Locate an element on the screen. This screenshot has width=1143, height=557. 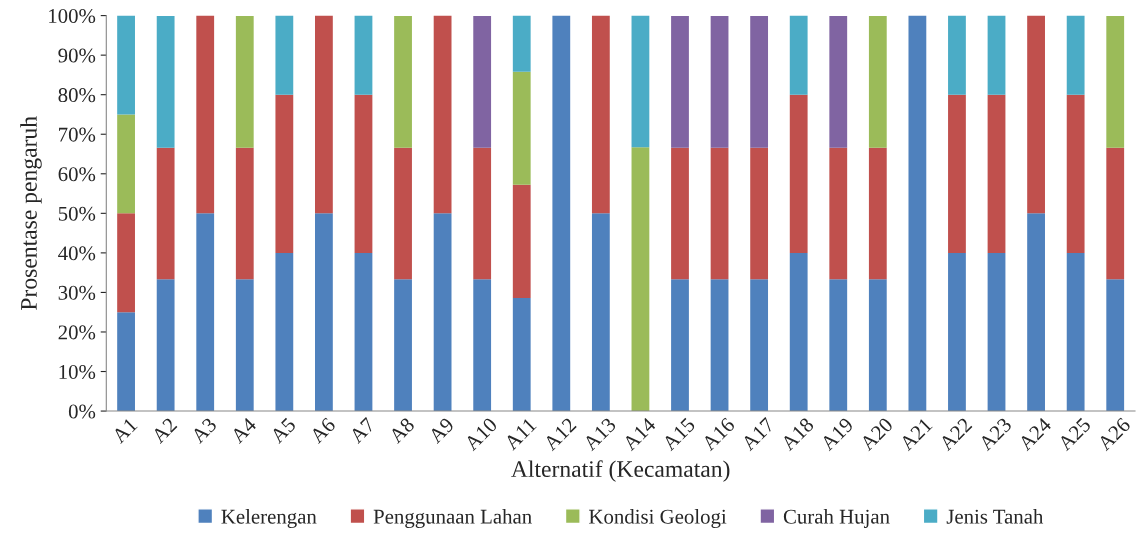
x-tick-label: A11 is located at coordinates (520, 434).